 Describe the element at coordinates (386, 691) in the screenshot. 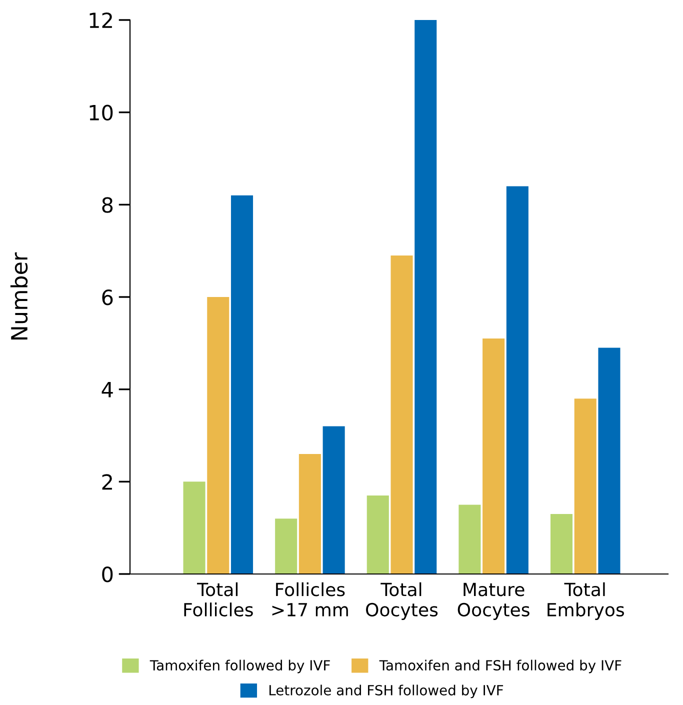

I see `legend-label: Letrozole and FSH followed by IVF` at that location.